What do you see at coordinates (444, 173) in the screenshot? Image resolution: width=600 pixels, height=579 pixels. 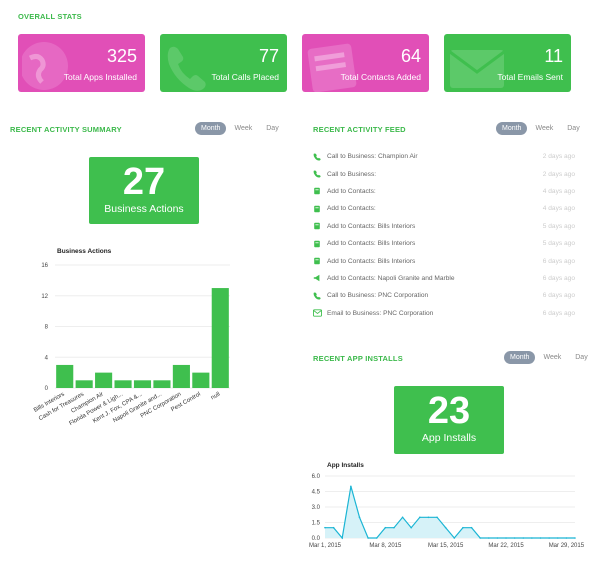 I see `feed-item: Call to Business: 2 days ago` at bounding box center [444, 173].